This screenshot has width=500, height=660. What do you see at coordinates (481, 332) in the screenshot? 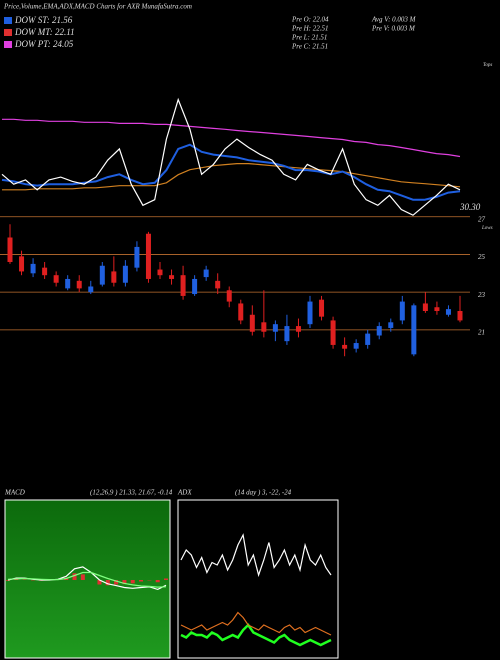
I see `y-tick-label: 21` at bounding box center [481, 332].